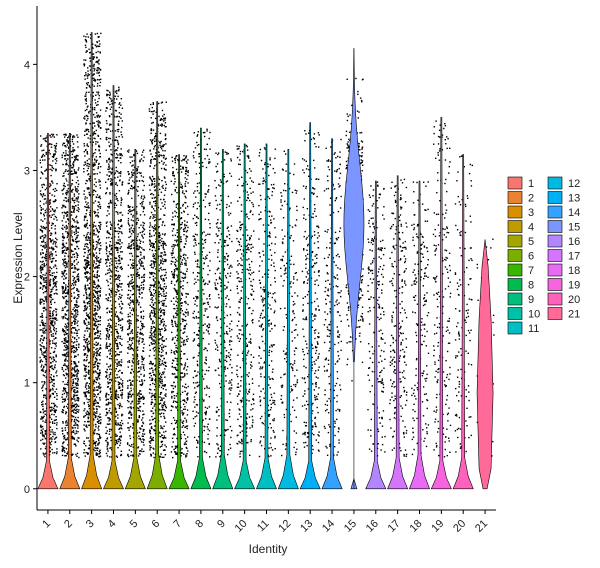 The image size is (600, 568). I want to click on legend-label-1: 1, so click(531, 184).